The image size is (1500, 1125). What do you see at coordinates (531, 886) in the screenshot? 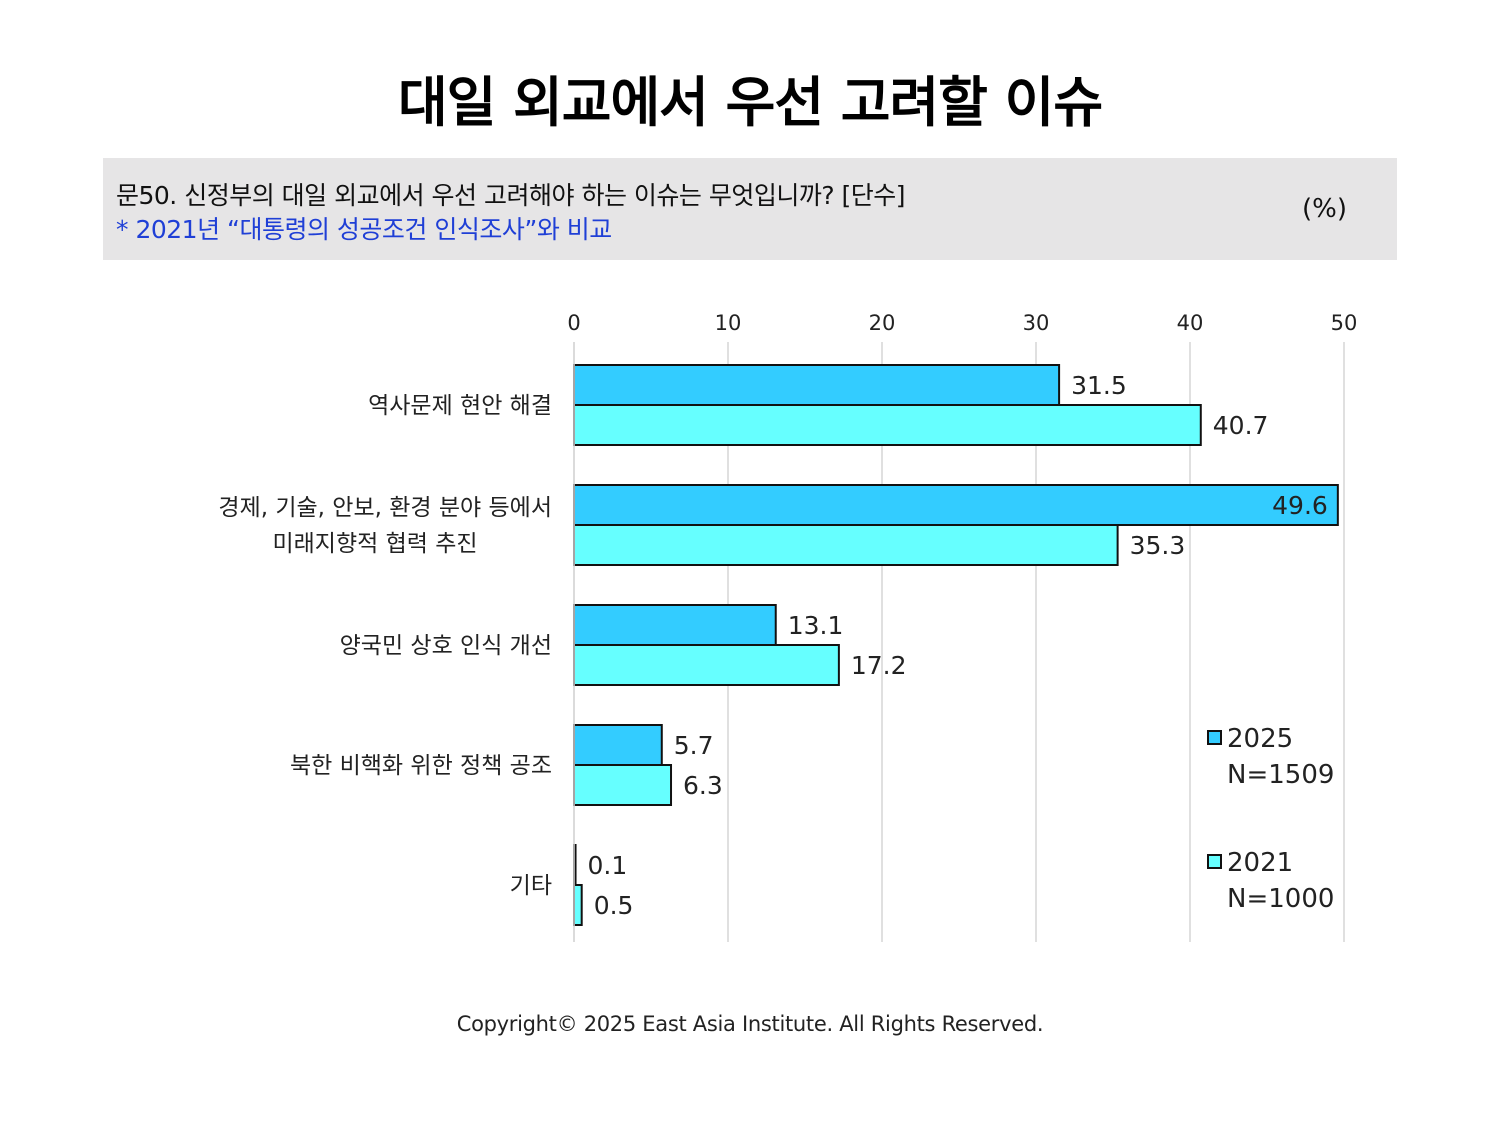
I see `category-label: 기타` at bounding box center [531, 886].